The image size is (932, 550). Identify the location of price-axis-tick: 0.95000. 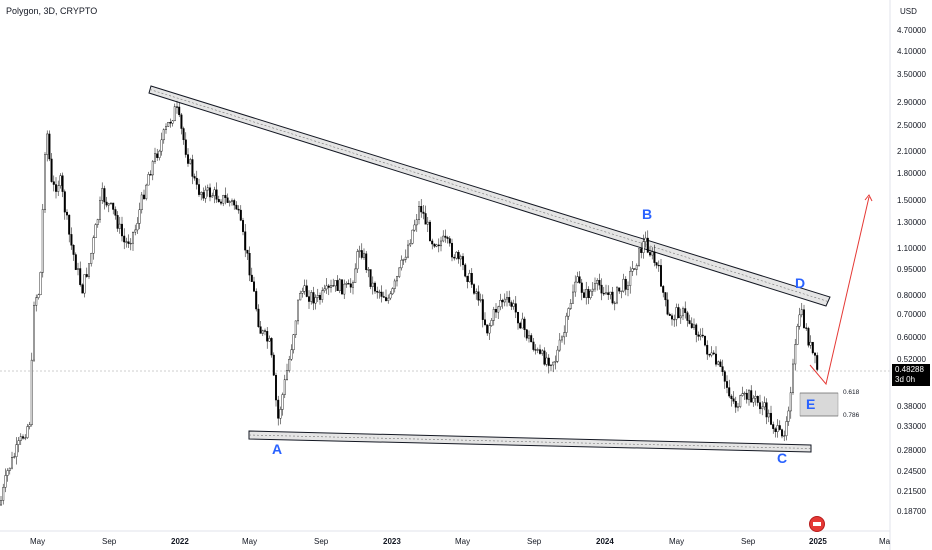
(911, 269).